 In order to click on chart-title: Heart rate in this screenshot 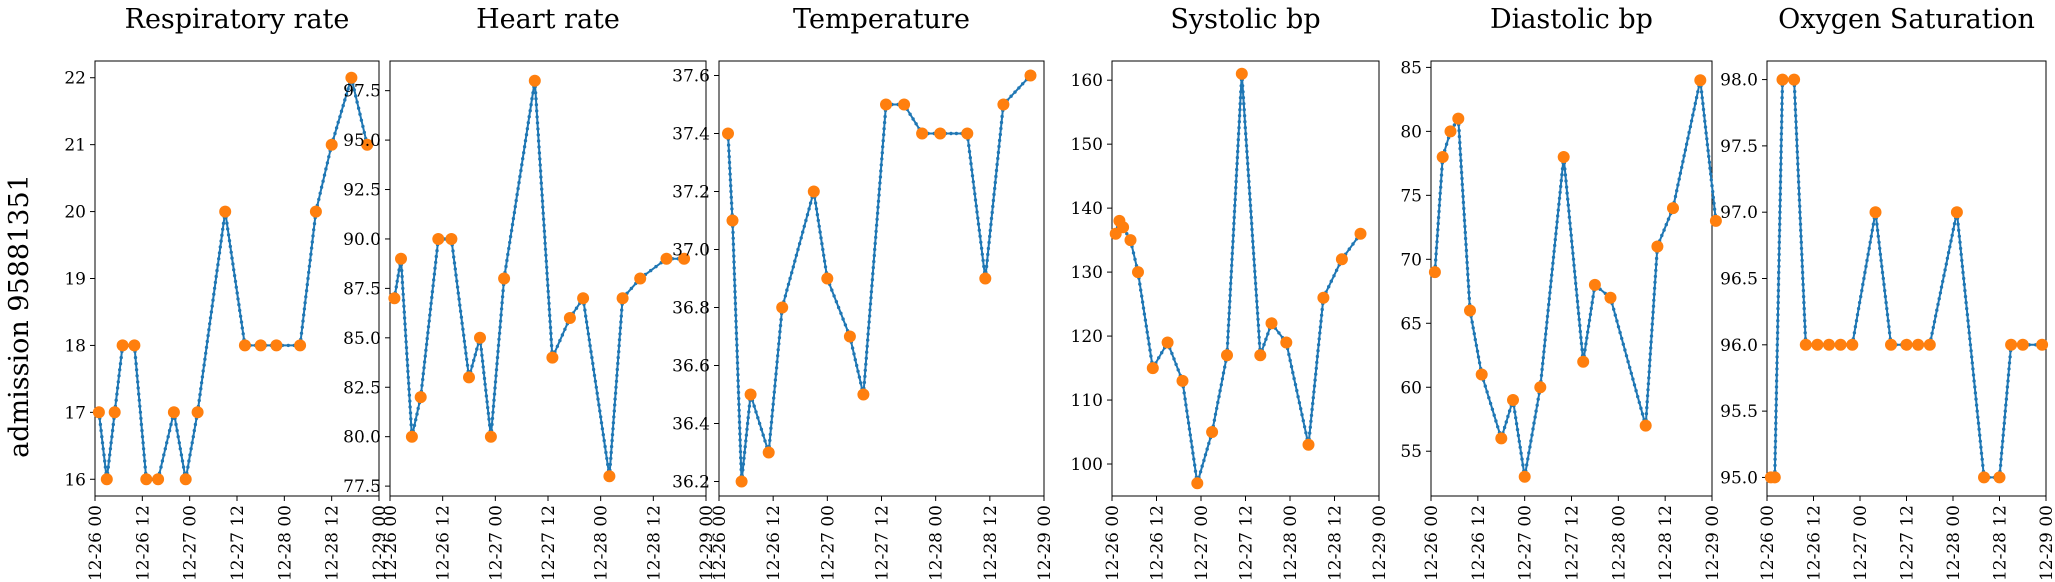, I will do `click(548, 19)`.